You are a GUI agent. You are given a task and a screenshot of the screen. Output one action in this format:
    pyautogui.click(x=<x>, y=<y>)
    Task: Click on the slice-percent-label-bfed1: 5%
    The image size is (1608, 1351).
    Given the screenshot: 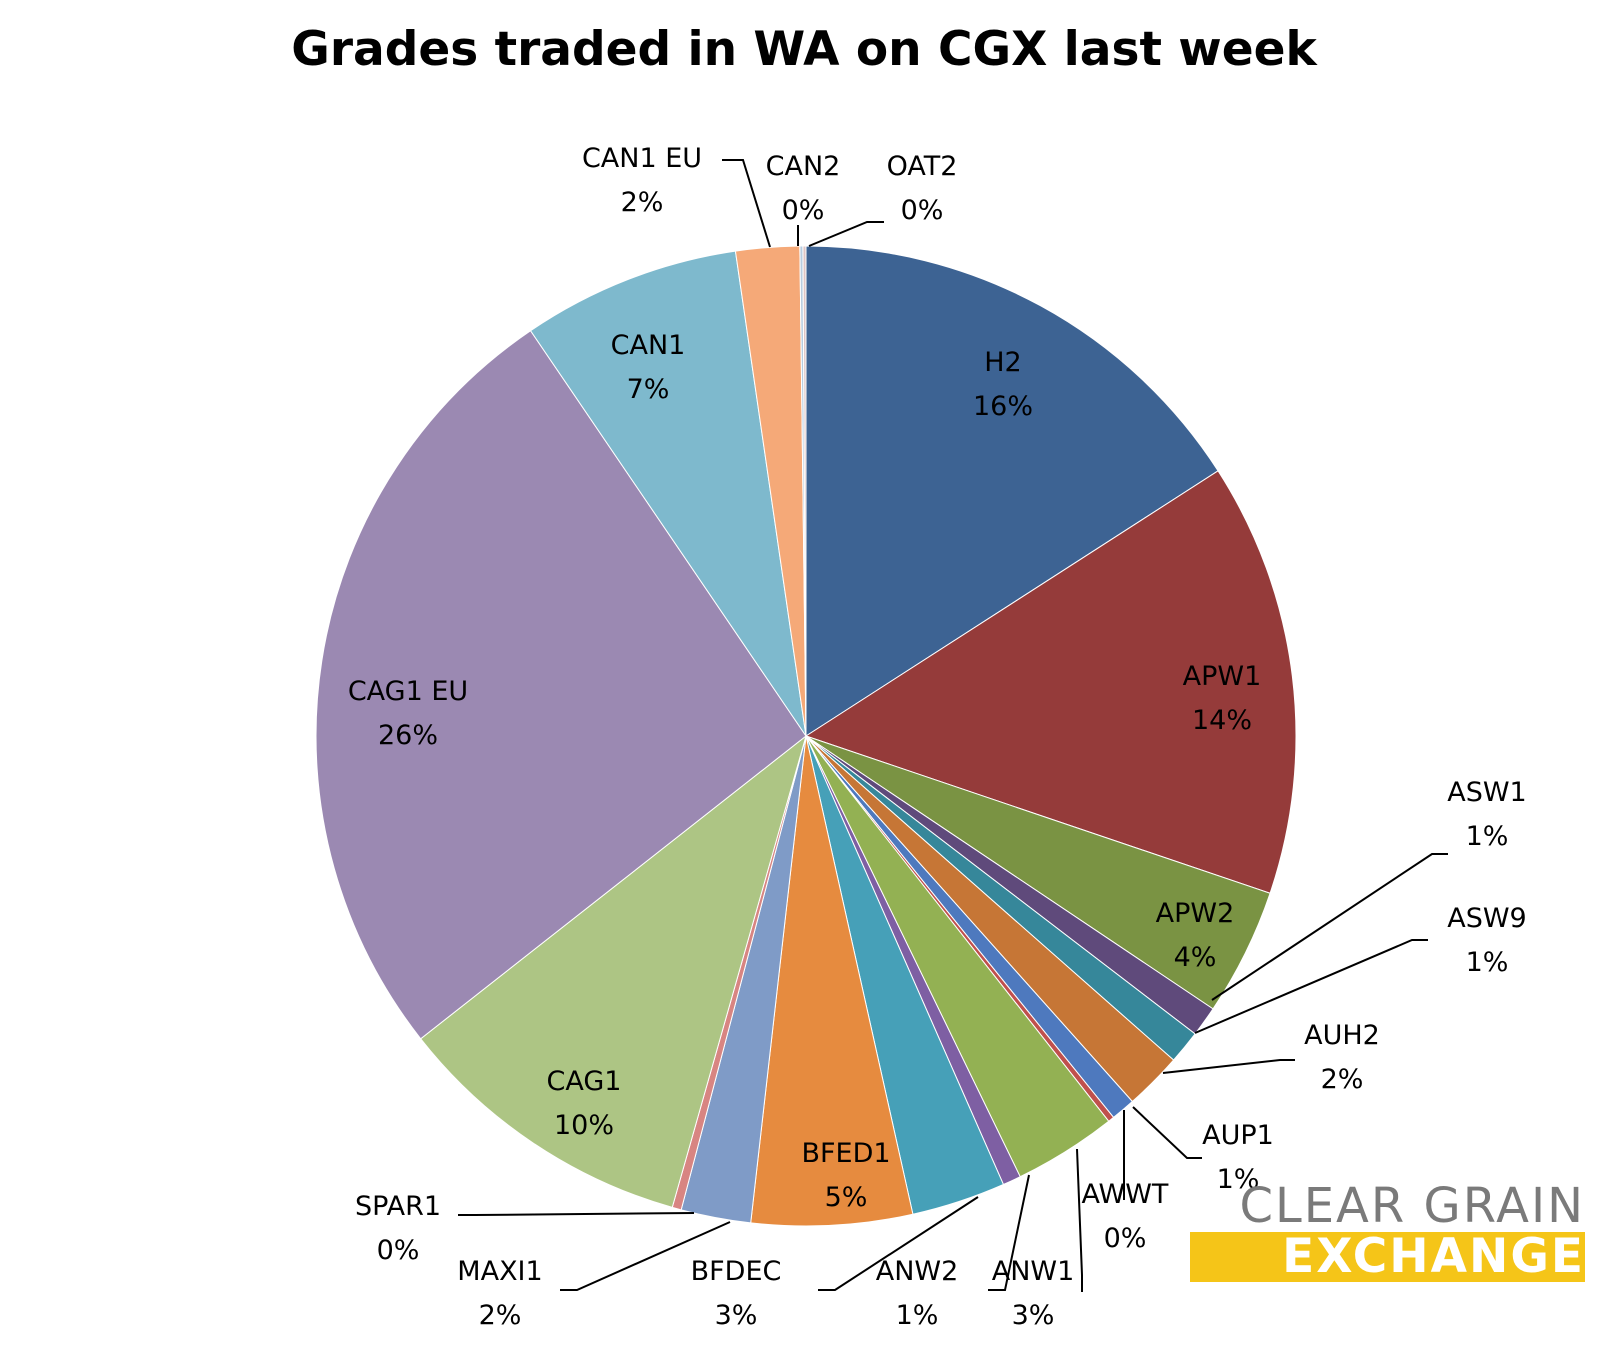 What is the action you would take?
    pyautogui.click(x=846, y=1197)
    